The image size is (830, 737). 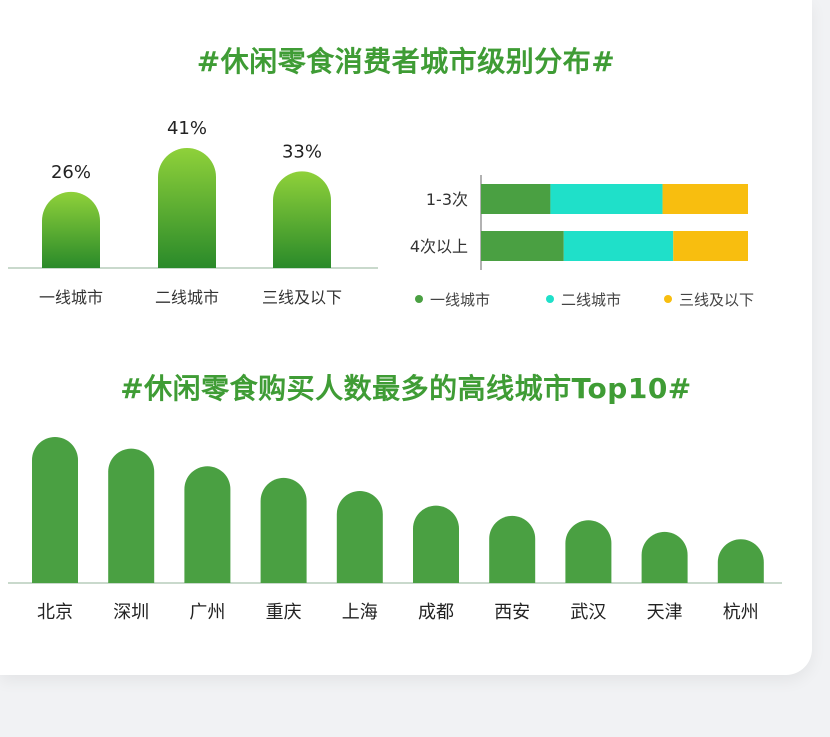 What do you see at coordinates (460, 300) in the screenshot?
I see `legend-label: 一线城市` at bounding box center [460, 300].